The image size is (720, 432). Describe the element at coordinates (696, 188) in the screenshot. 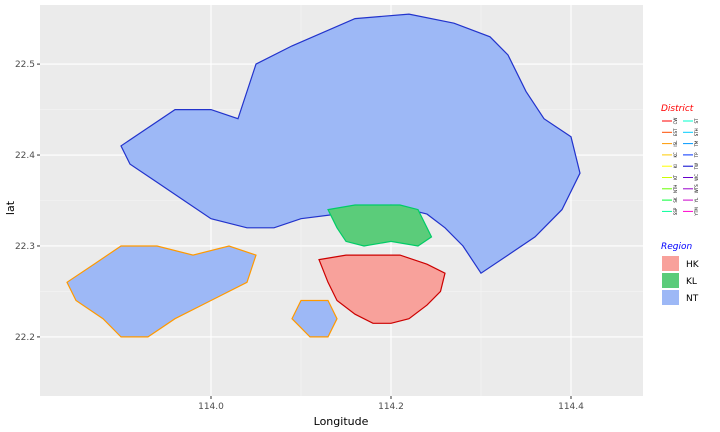

I see `district-key-label: WTS` at that location.